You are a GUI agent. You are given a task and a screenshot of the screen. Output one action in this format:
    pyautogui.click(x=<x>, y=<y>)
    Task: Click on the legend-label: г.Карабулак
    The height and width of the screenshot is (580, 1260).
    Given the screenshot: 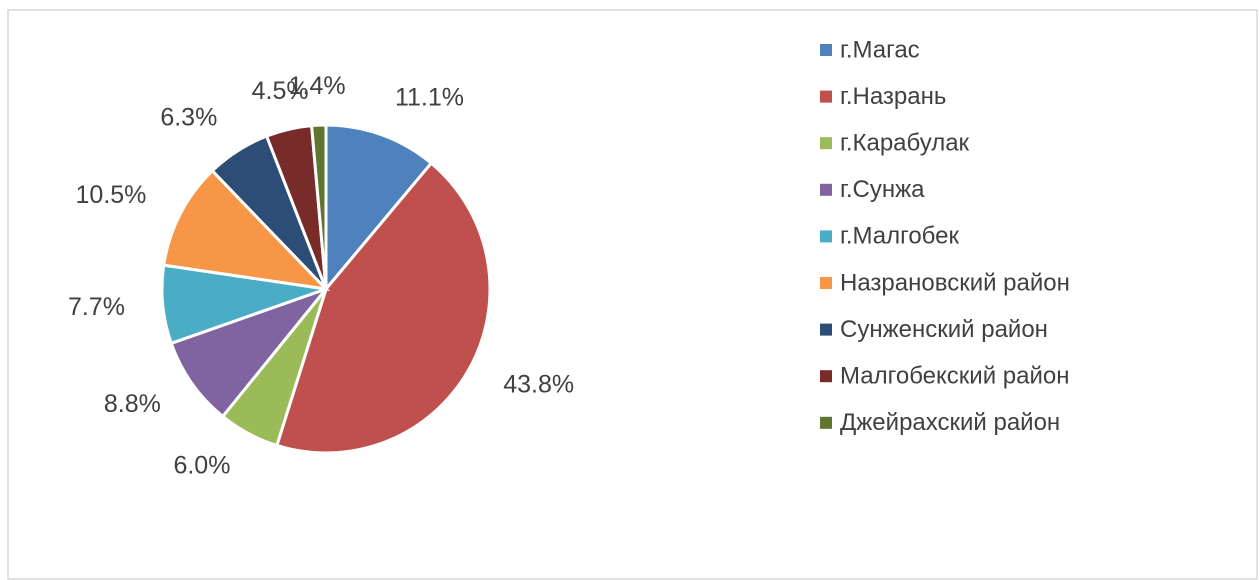 What is the action you would take?
    pyautogui.click(x=905, y=143)
    